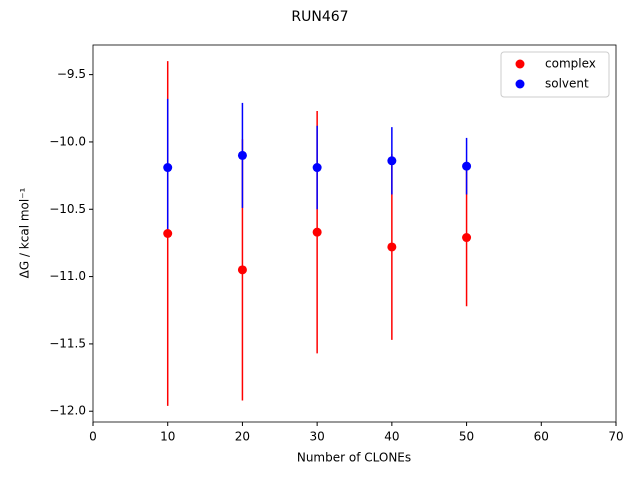 This screenshot has height=480, width=640. I want to click on y-tick-label: −11.5, so click(67, 343).